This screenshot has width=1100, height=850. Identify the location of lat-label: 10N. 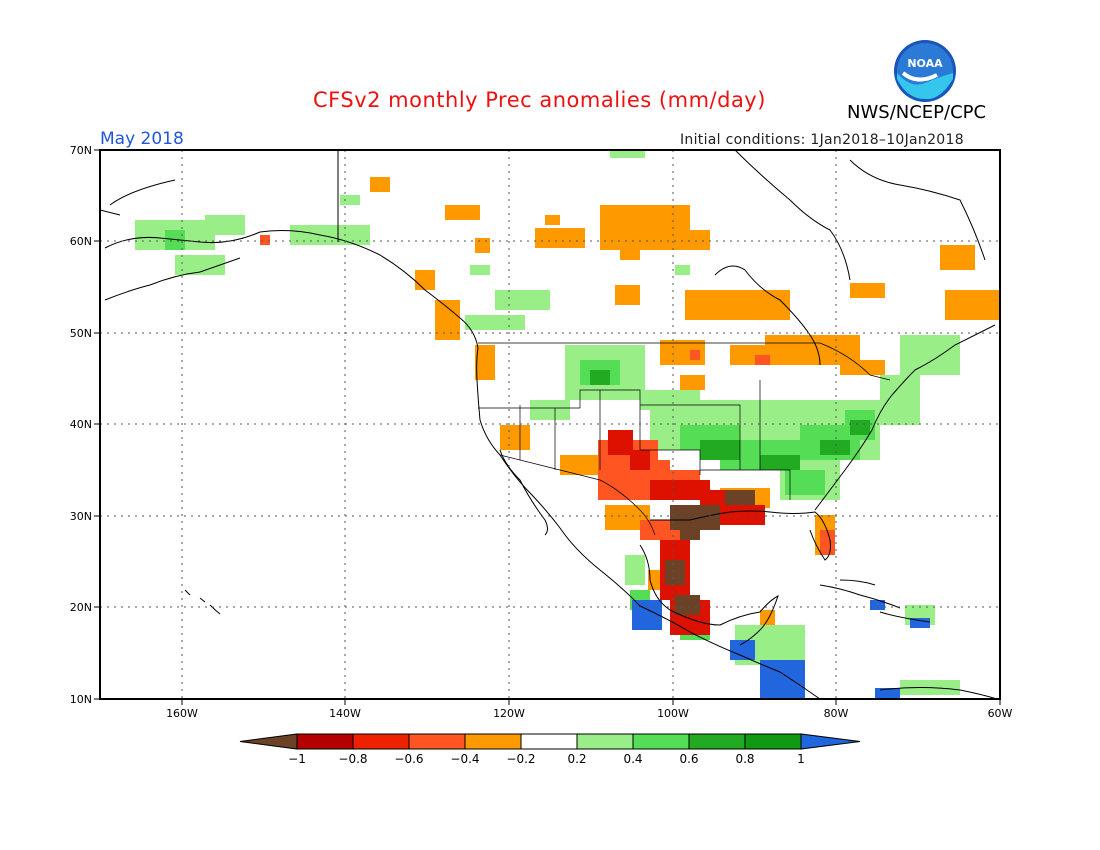
(81, 699).